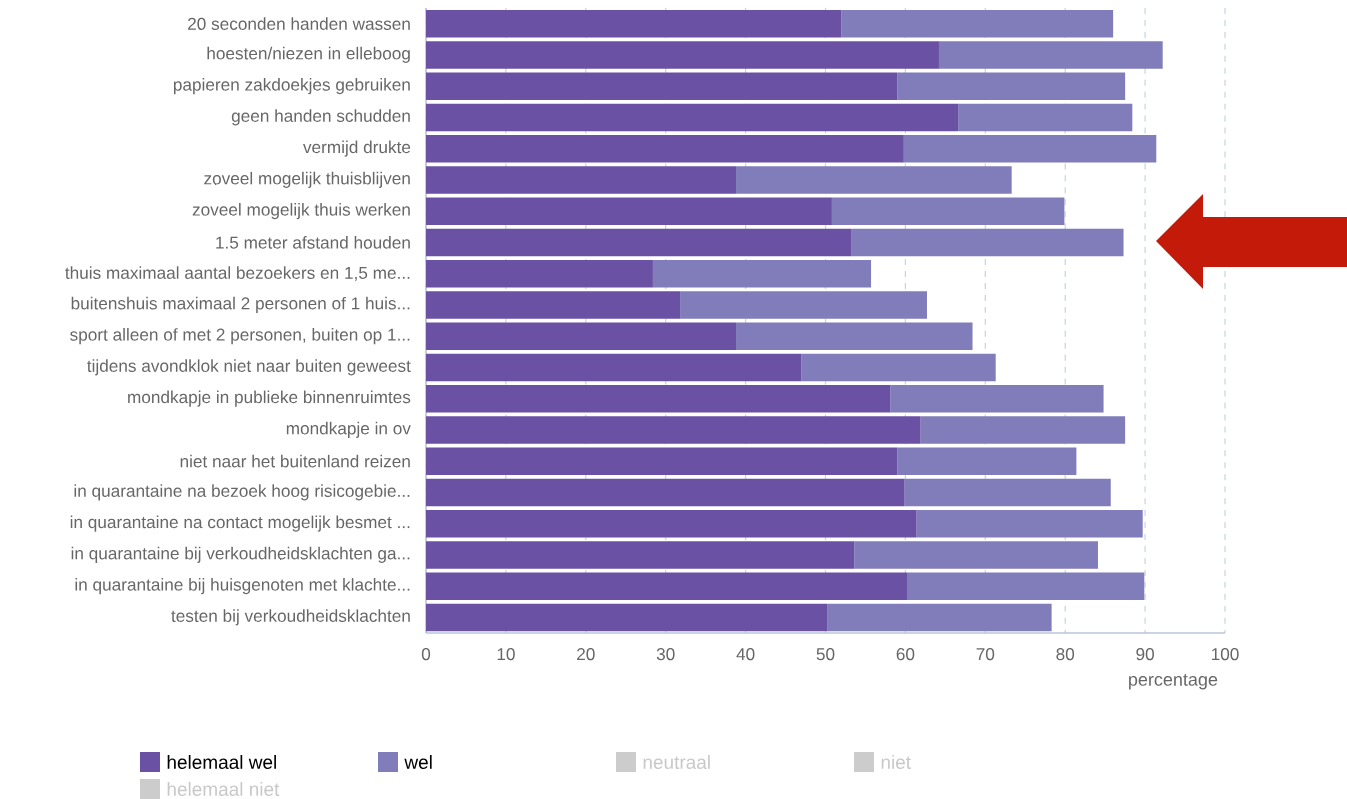 This screenshot has height=799, width=1347. What do you see at coordinates (1225, 654) in the screenshot?
I see `x-tick-label: 100` at bounding box center [1225, 654].